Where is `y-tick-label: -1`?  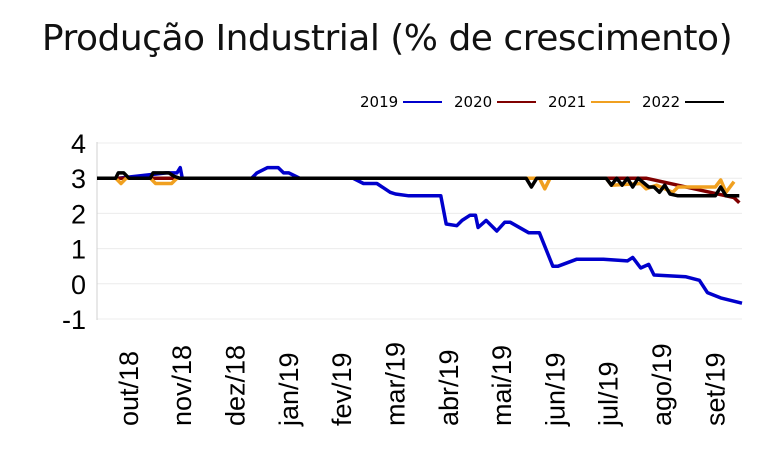
y-tick-label: -1 is located at coordinates (74, 320).